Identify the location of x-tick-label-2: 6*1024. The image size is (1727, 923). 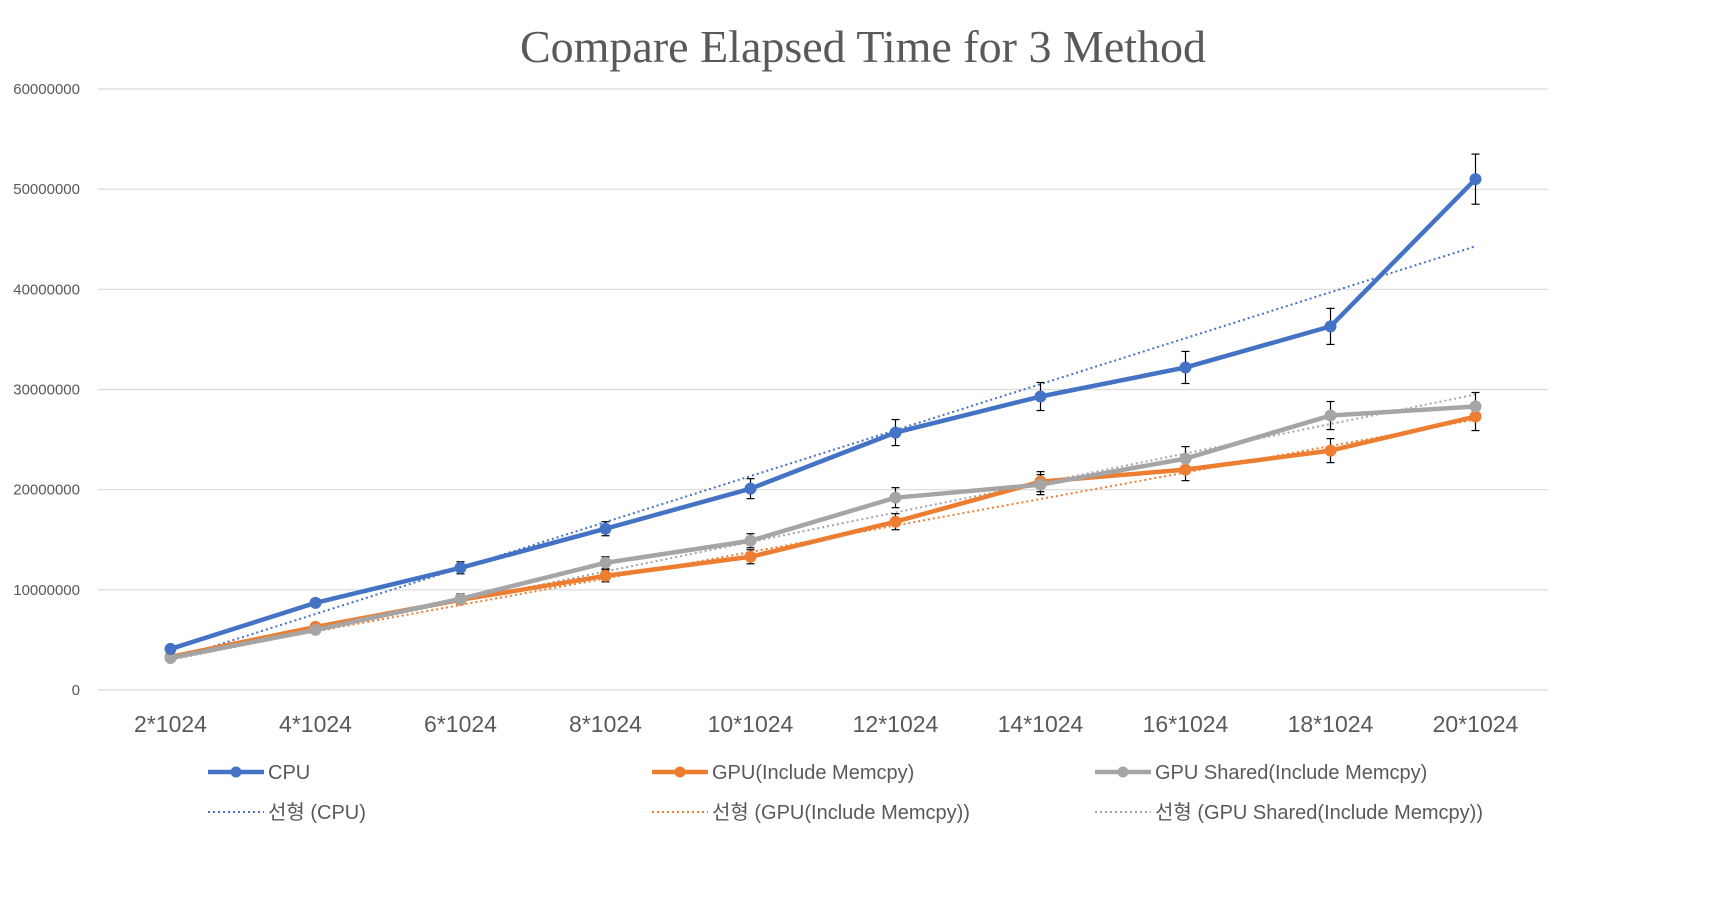
(460, 724).